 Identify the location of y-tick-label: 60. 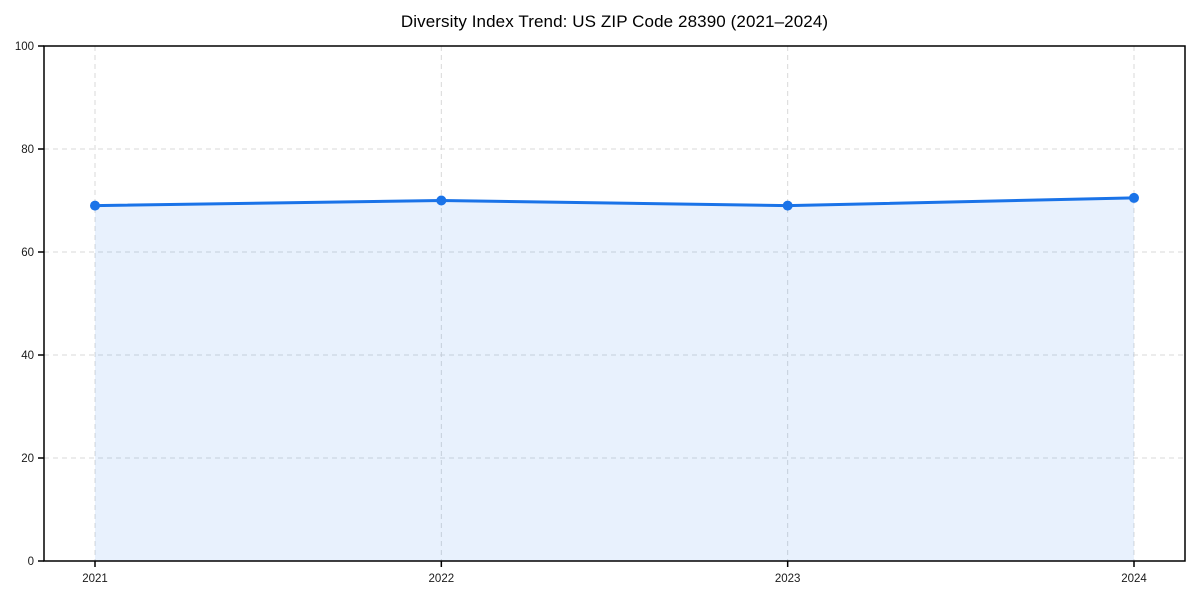
(27, 253).